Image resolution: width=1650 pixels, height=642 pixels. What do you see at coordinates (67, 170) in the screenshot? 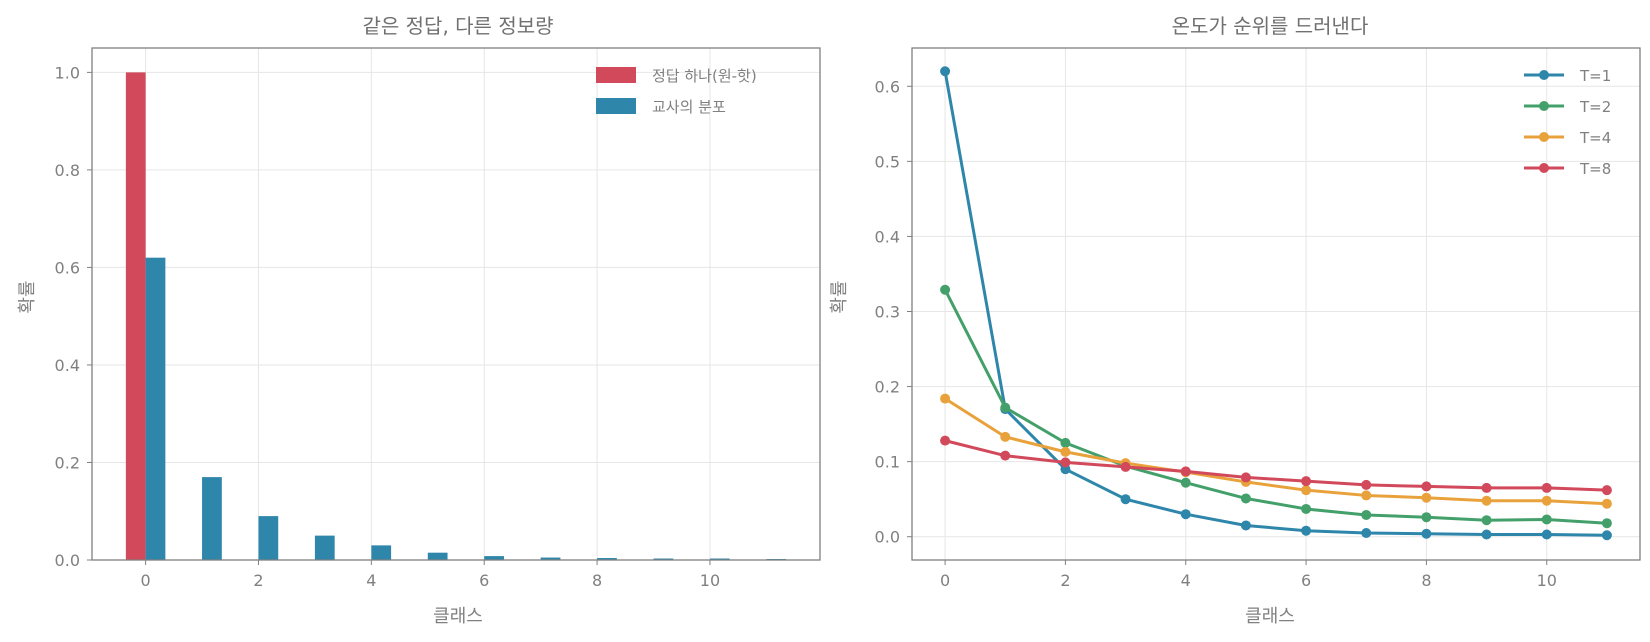
I see `y-tick-label: 0.8` at bounding box center [67, 170].